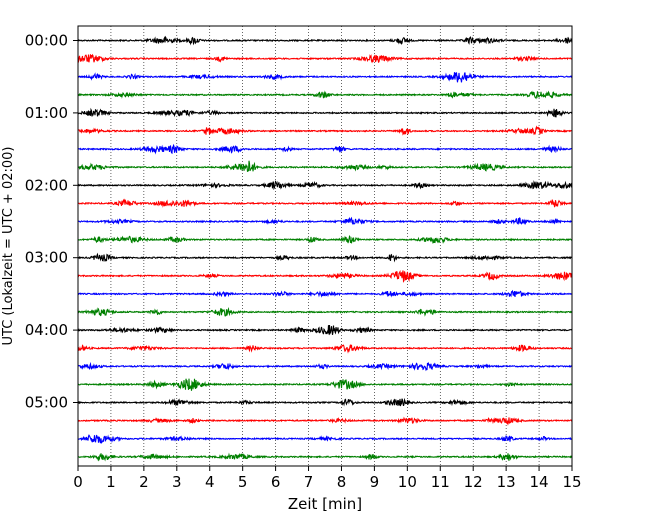 The image size is (650, 520). I want to click on x-tick-label: 1, so click(111, 482).